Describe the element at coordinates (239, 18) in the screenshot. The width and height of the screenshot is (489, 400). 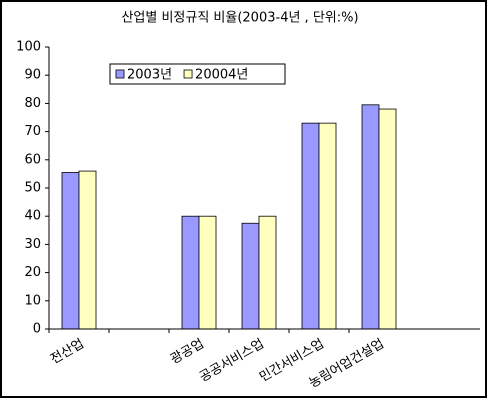
I see `chart-title: 산업별 비정규직 비율(2003-4년 , 단위:%)` at that location.